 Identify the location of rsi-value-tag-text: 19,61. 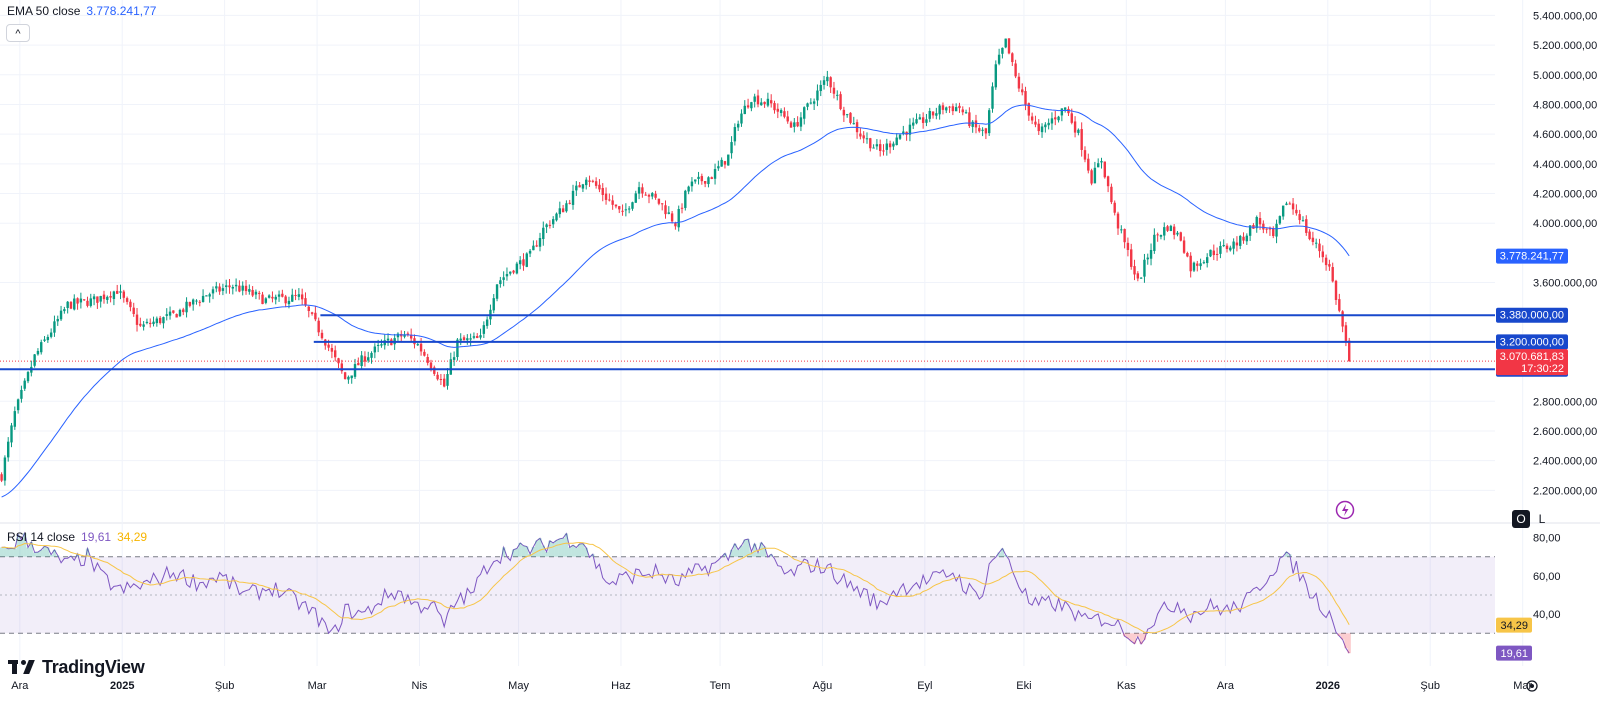
(1514, 654).